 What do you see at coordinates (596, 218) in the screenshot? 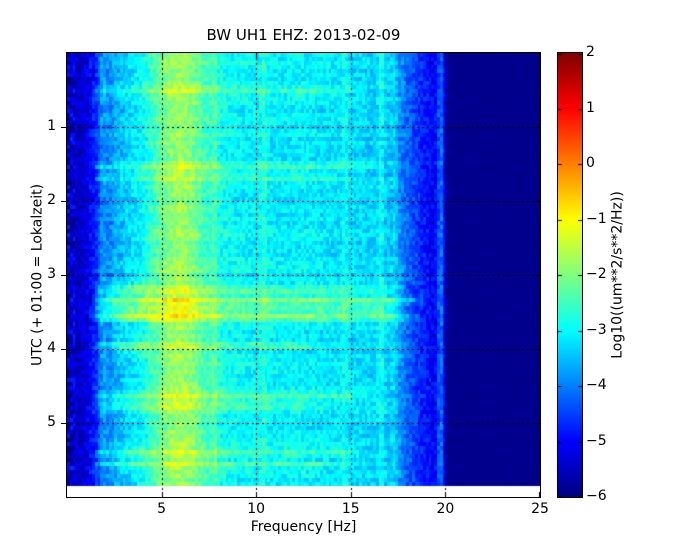
I see `colorbar-tick-label: −1` at bounding box center [596, 218].